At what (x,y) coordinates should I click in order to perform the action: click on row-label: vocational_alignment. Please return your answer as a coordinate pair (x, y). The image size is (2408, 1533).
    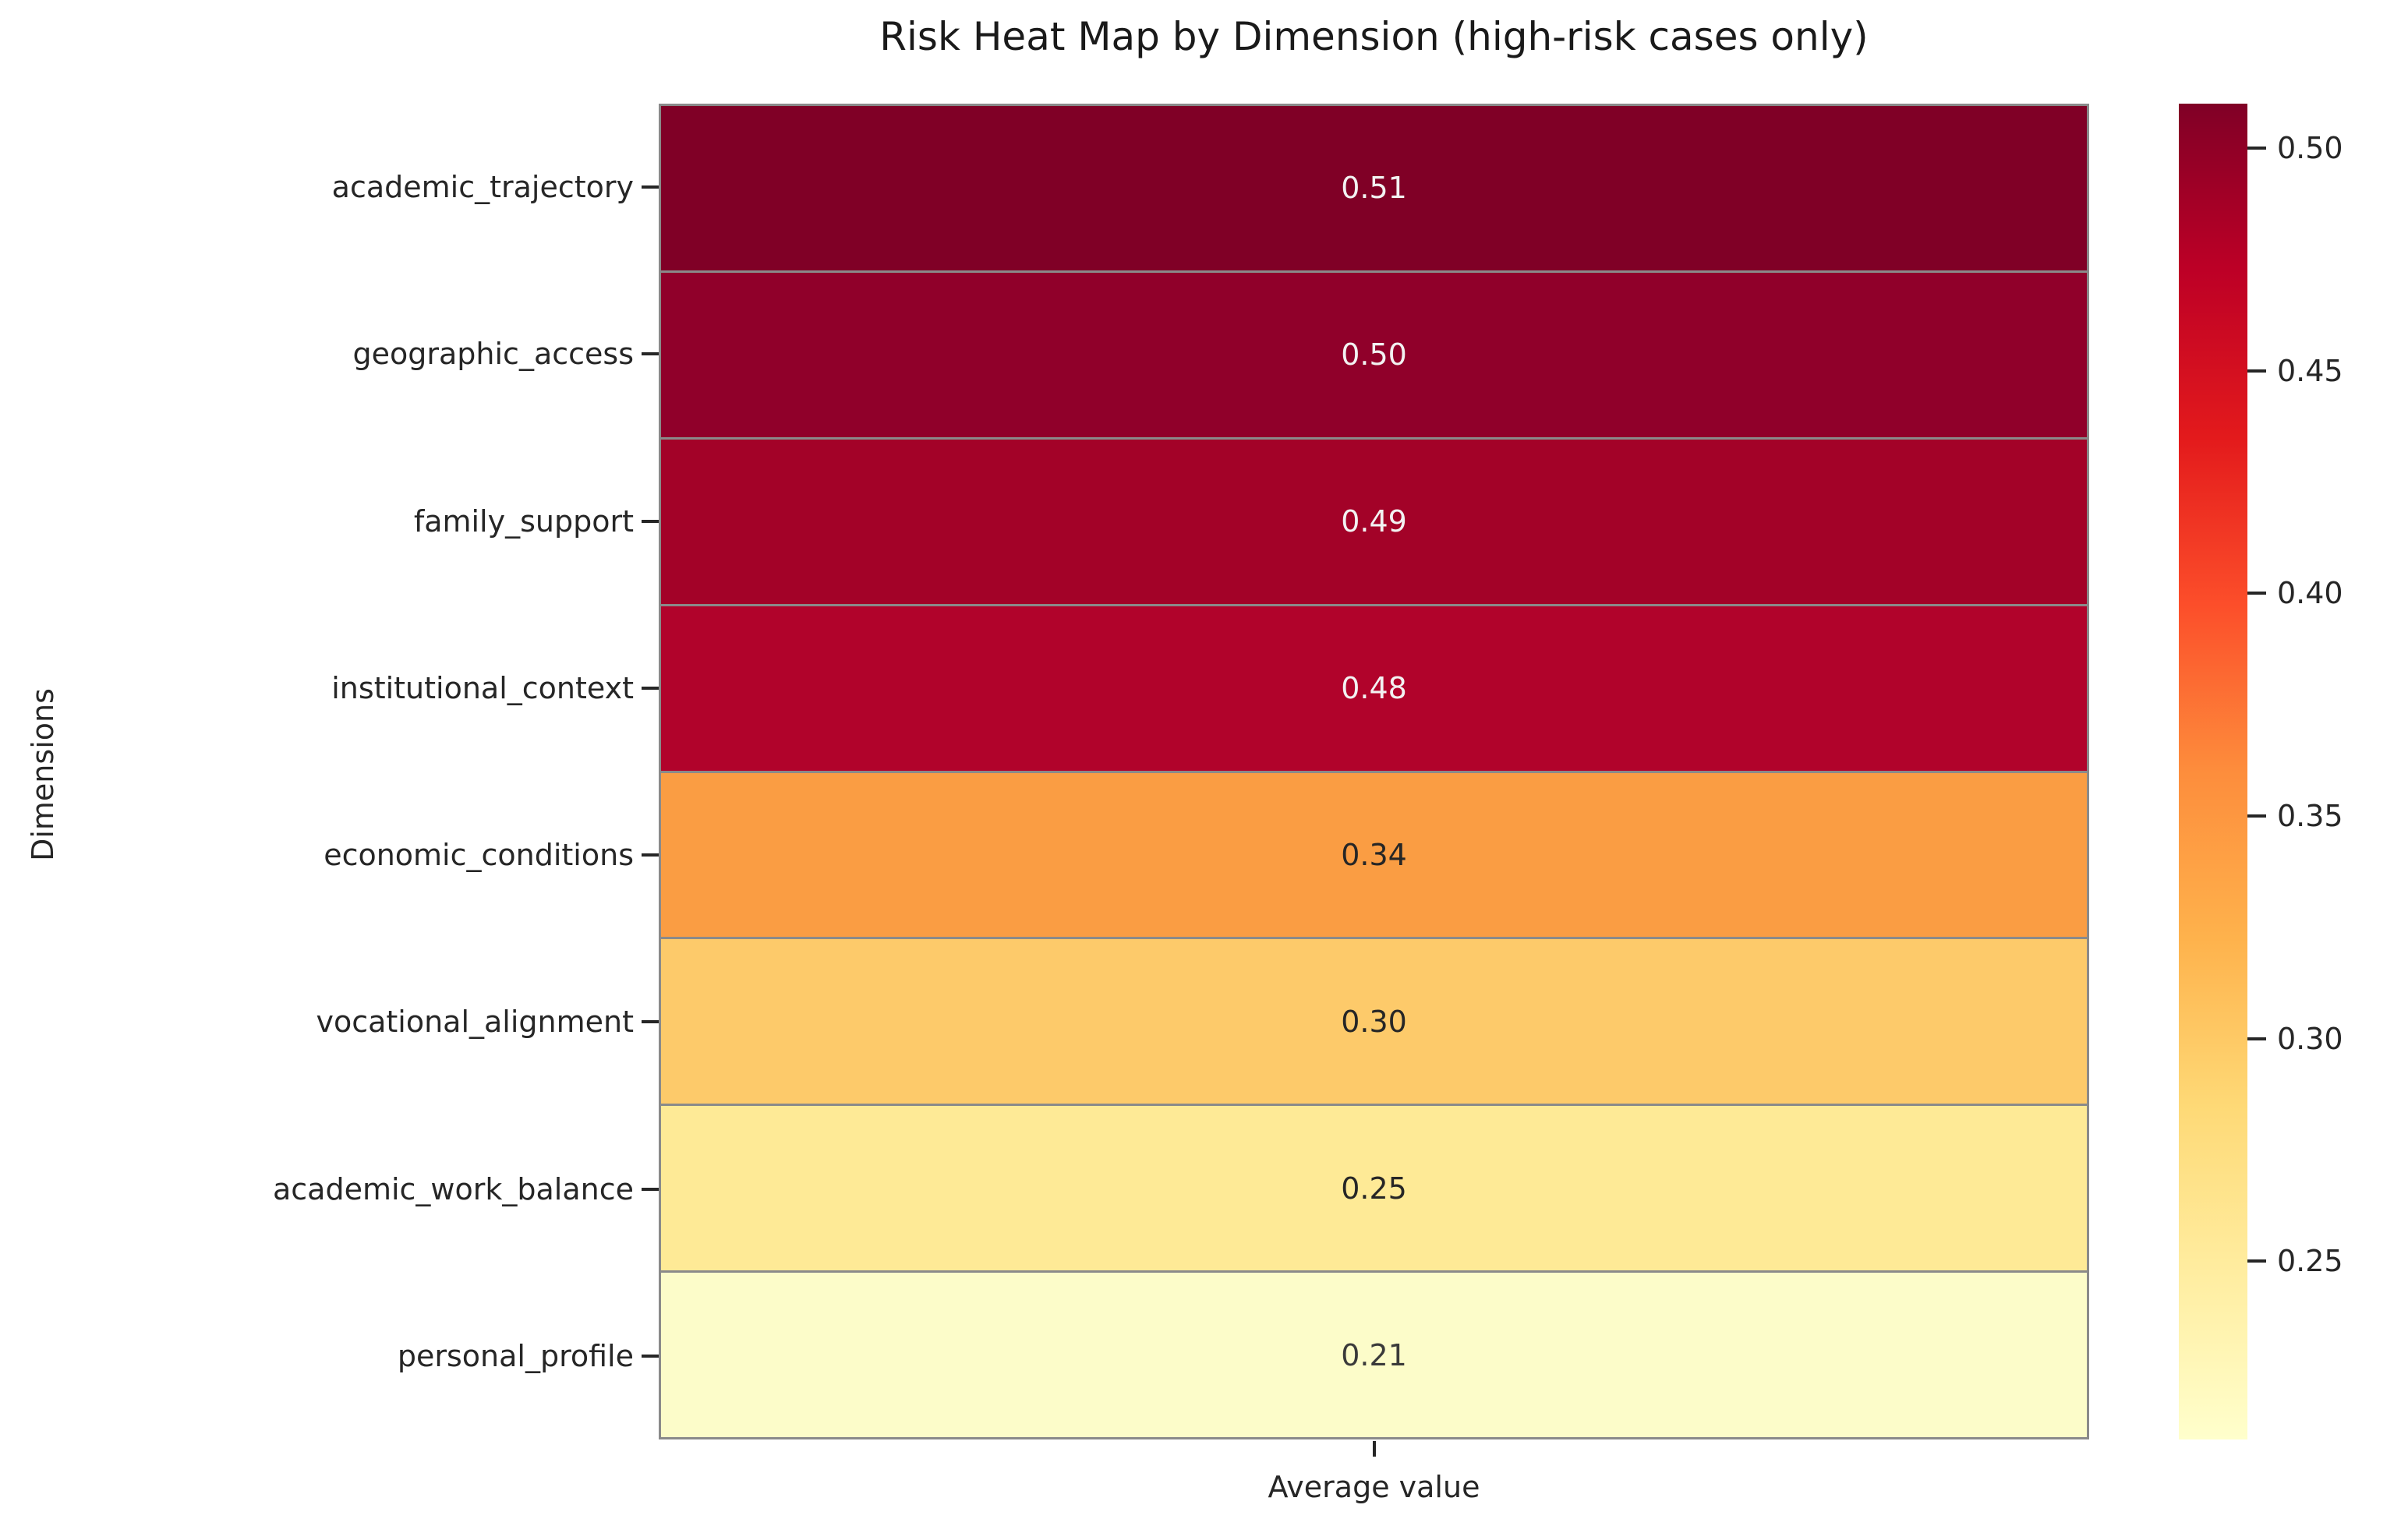
    Looking at the image, I should click on (475, 1023).